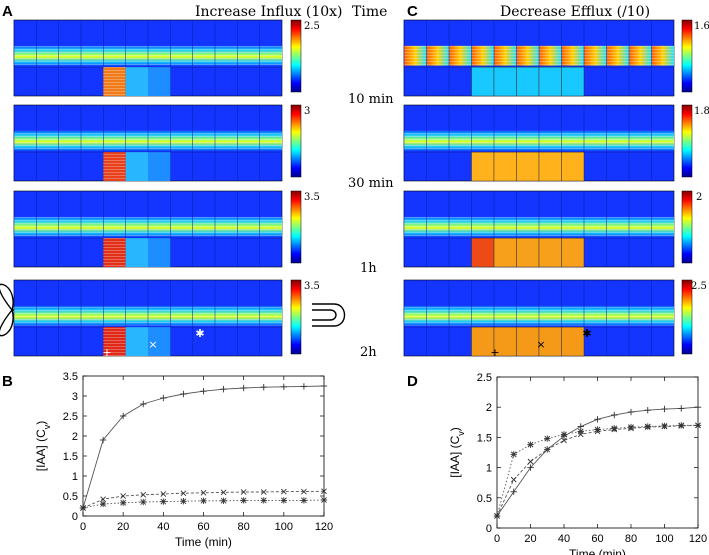  I want to click on y-tick-label: 1.5, so click(70, 457).